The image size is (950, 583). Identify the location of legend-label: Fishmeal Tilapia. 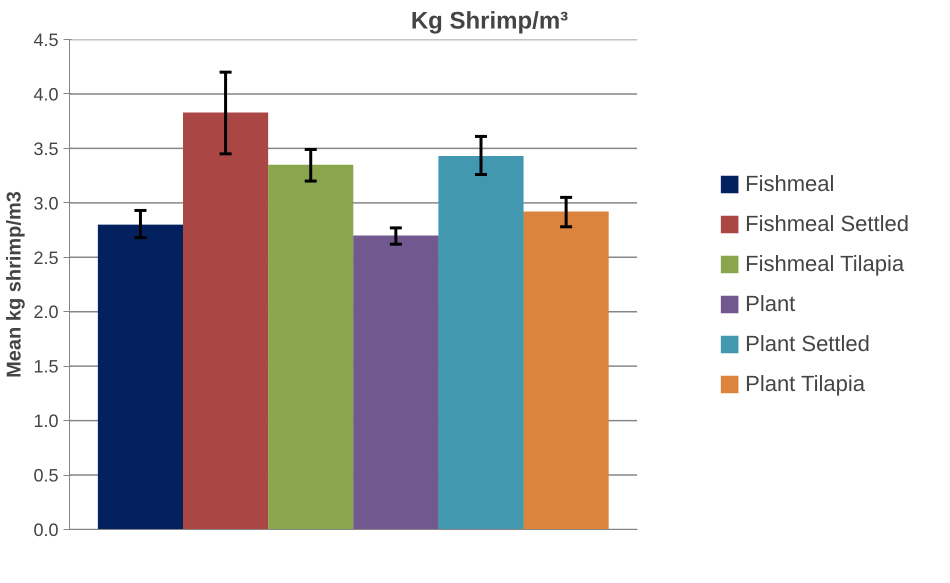
(824, 264).